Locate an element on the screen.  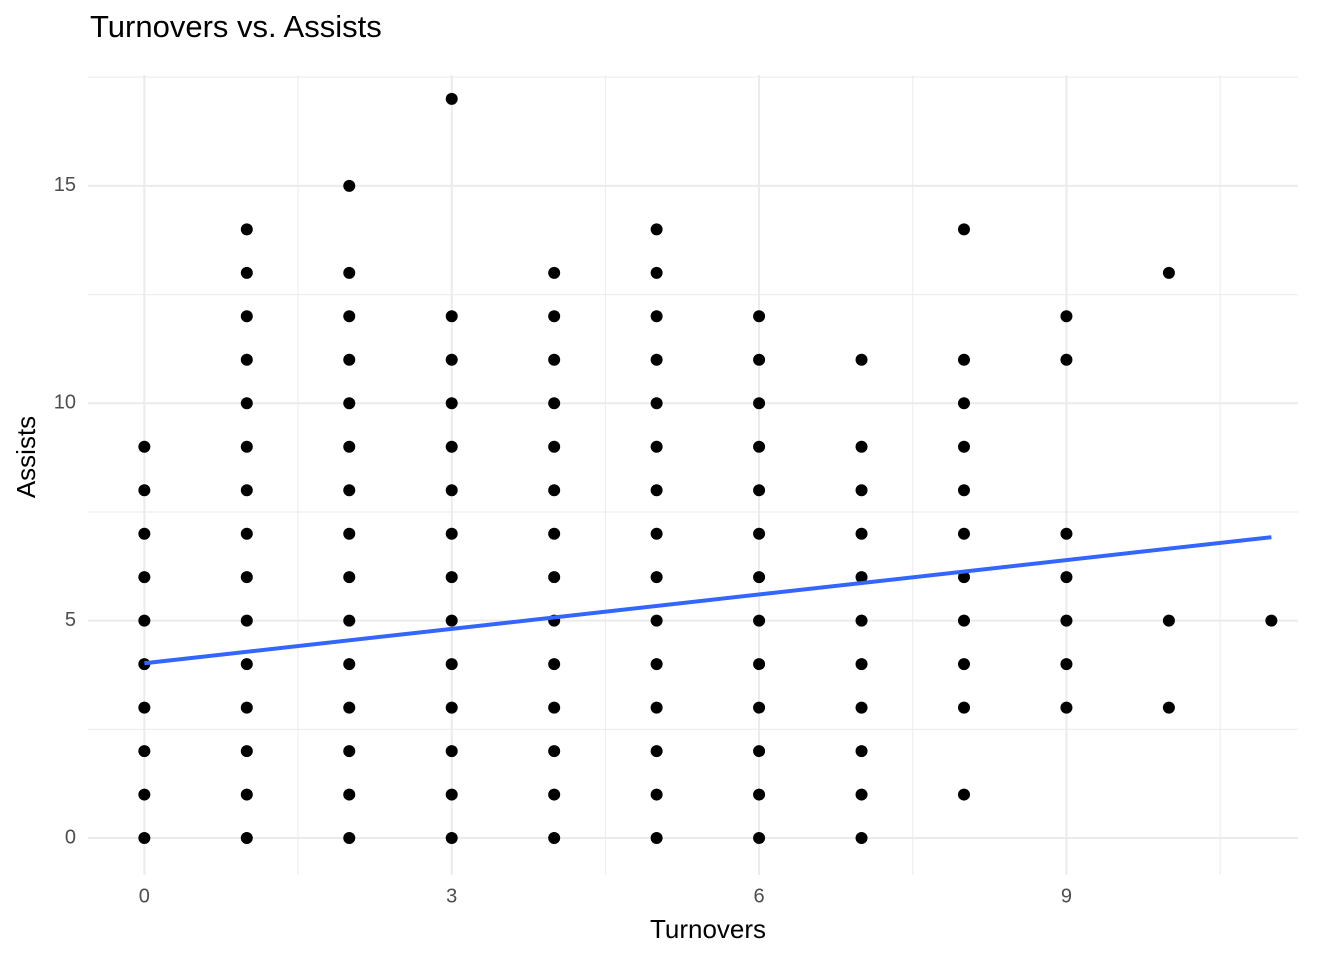
y-tick-label: 5 is located at coordinates (70, 620).